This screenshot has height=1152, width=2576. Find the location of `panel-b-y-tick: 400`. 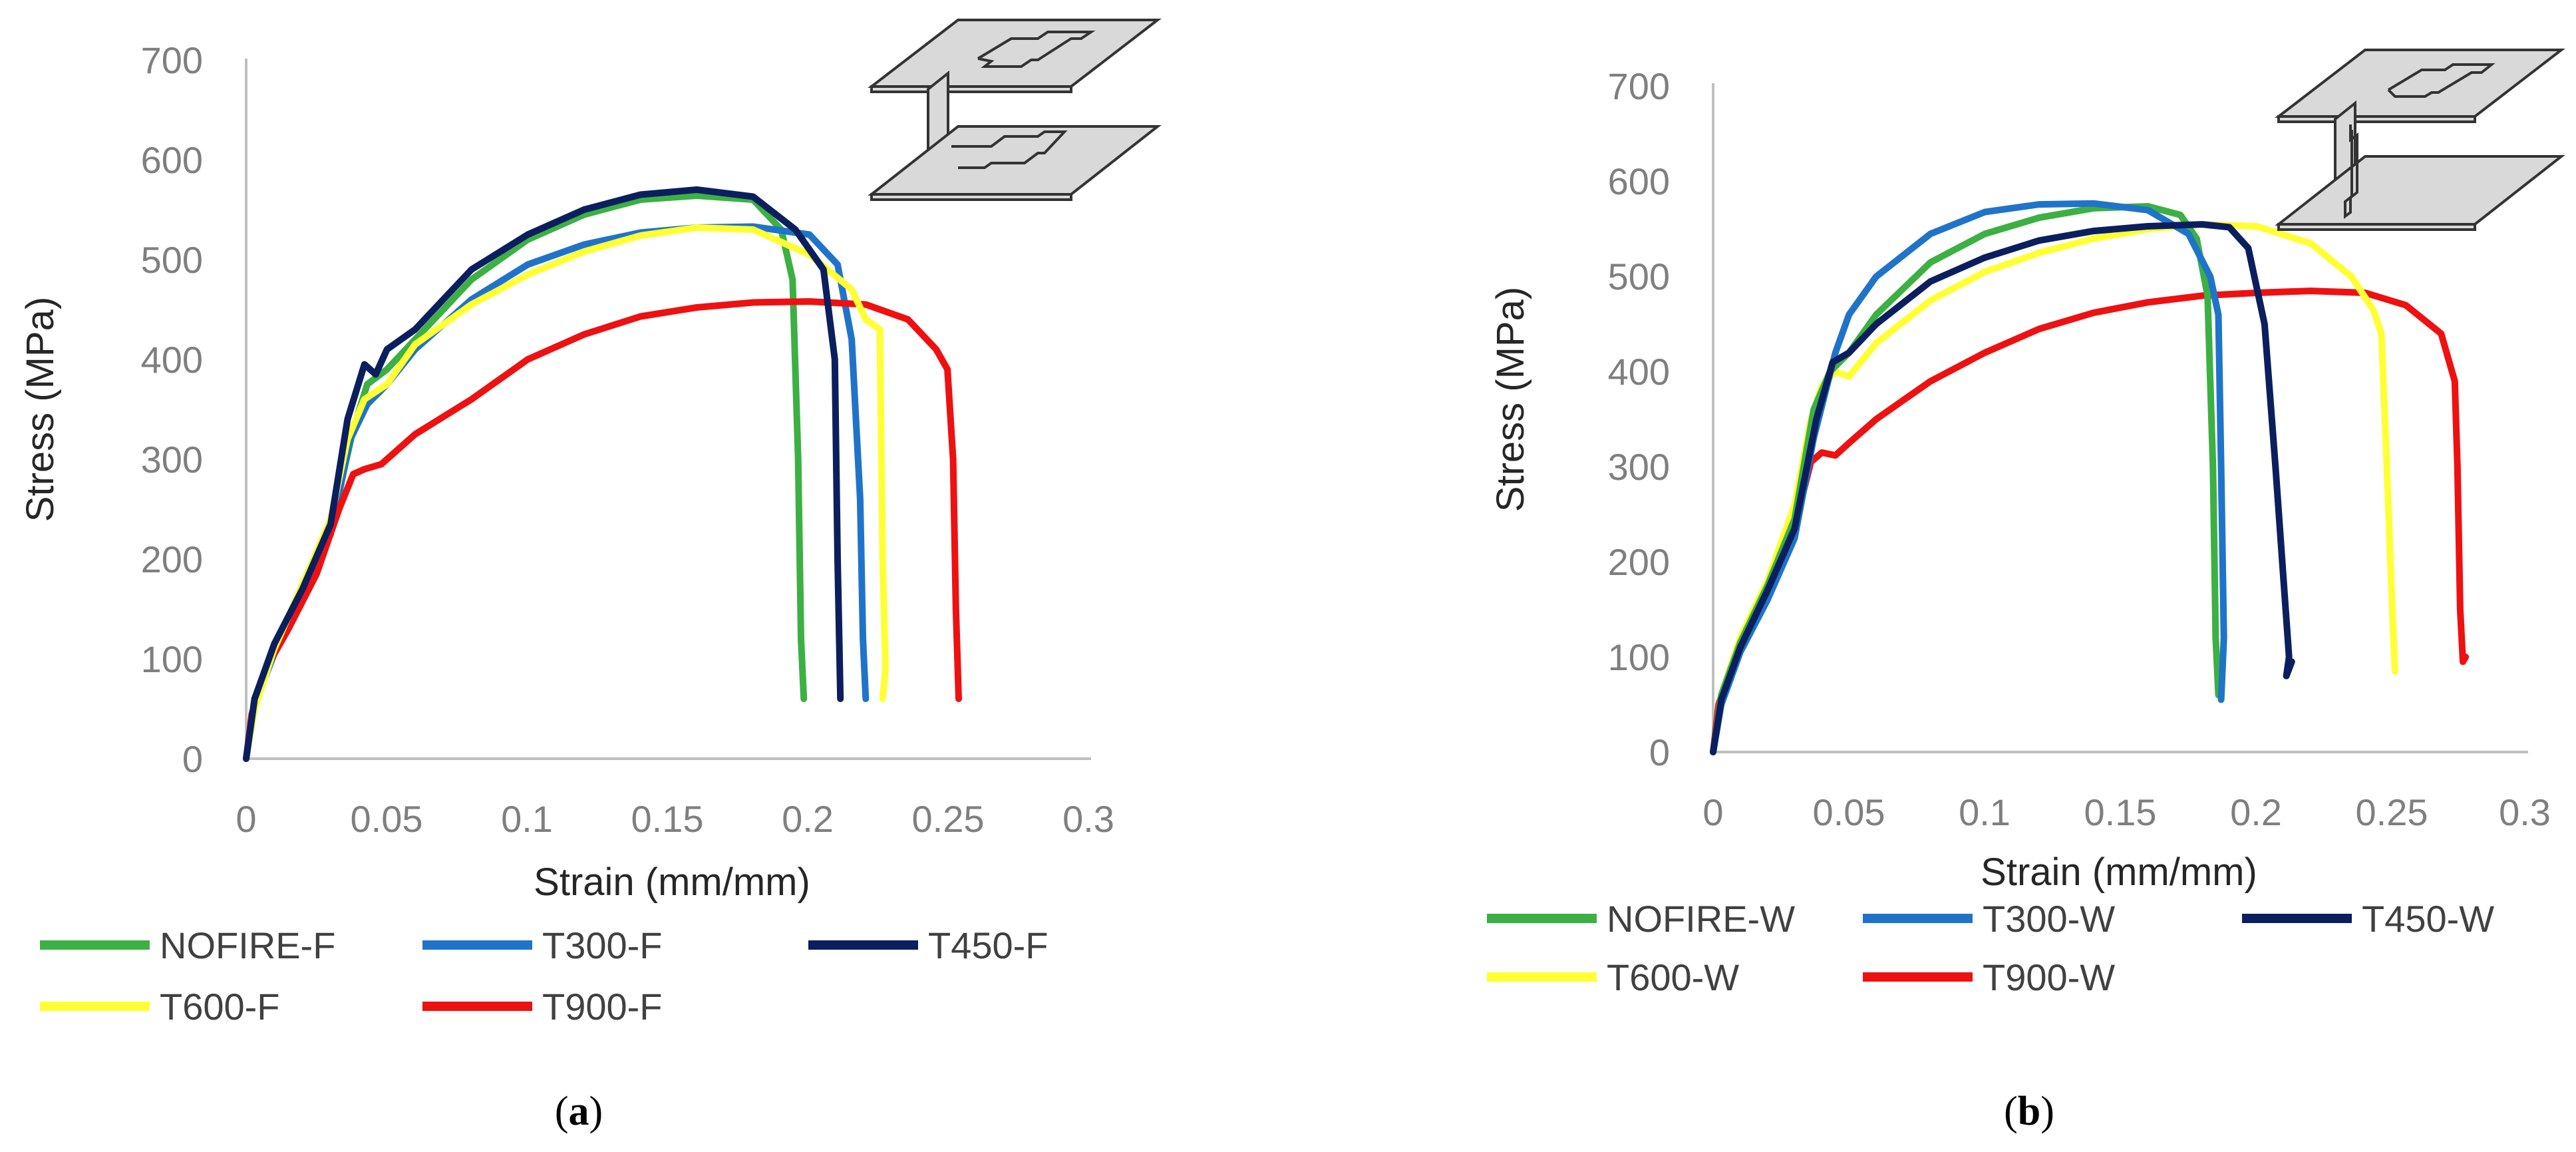

panel-b-y-tick: 400 is located at coordinates (1639, 372).